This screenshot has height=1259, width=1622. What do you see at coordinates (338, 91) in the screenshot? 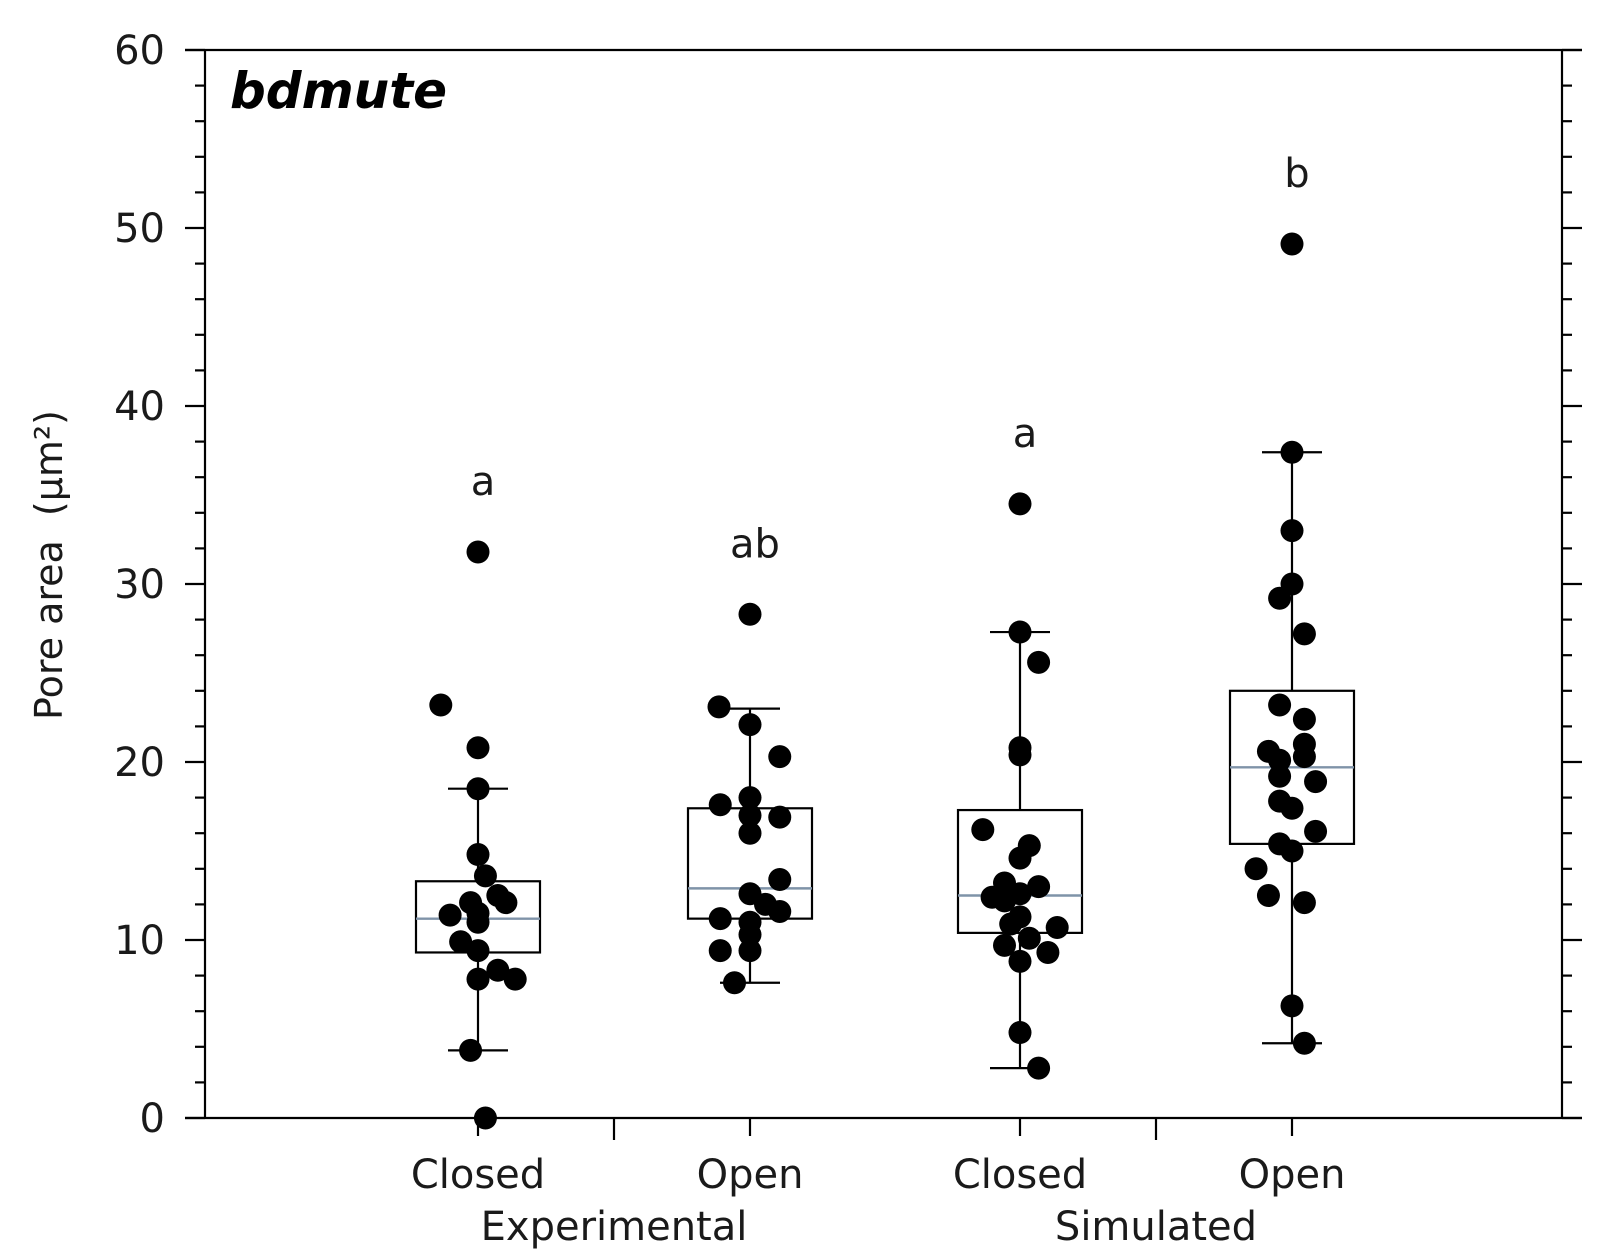
I see `panel-title: bdmute` at bounding box center [338, 91].